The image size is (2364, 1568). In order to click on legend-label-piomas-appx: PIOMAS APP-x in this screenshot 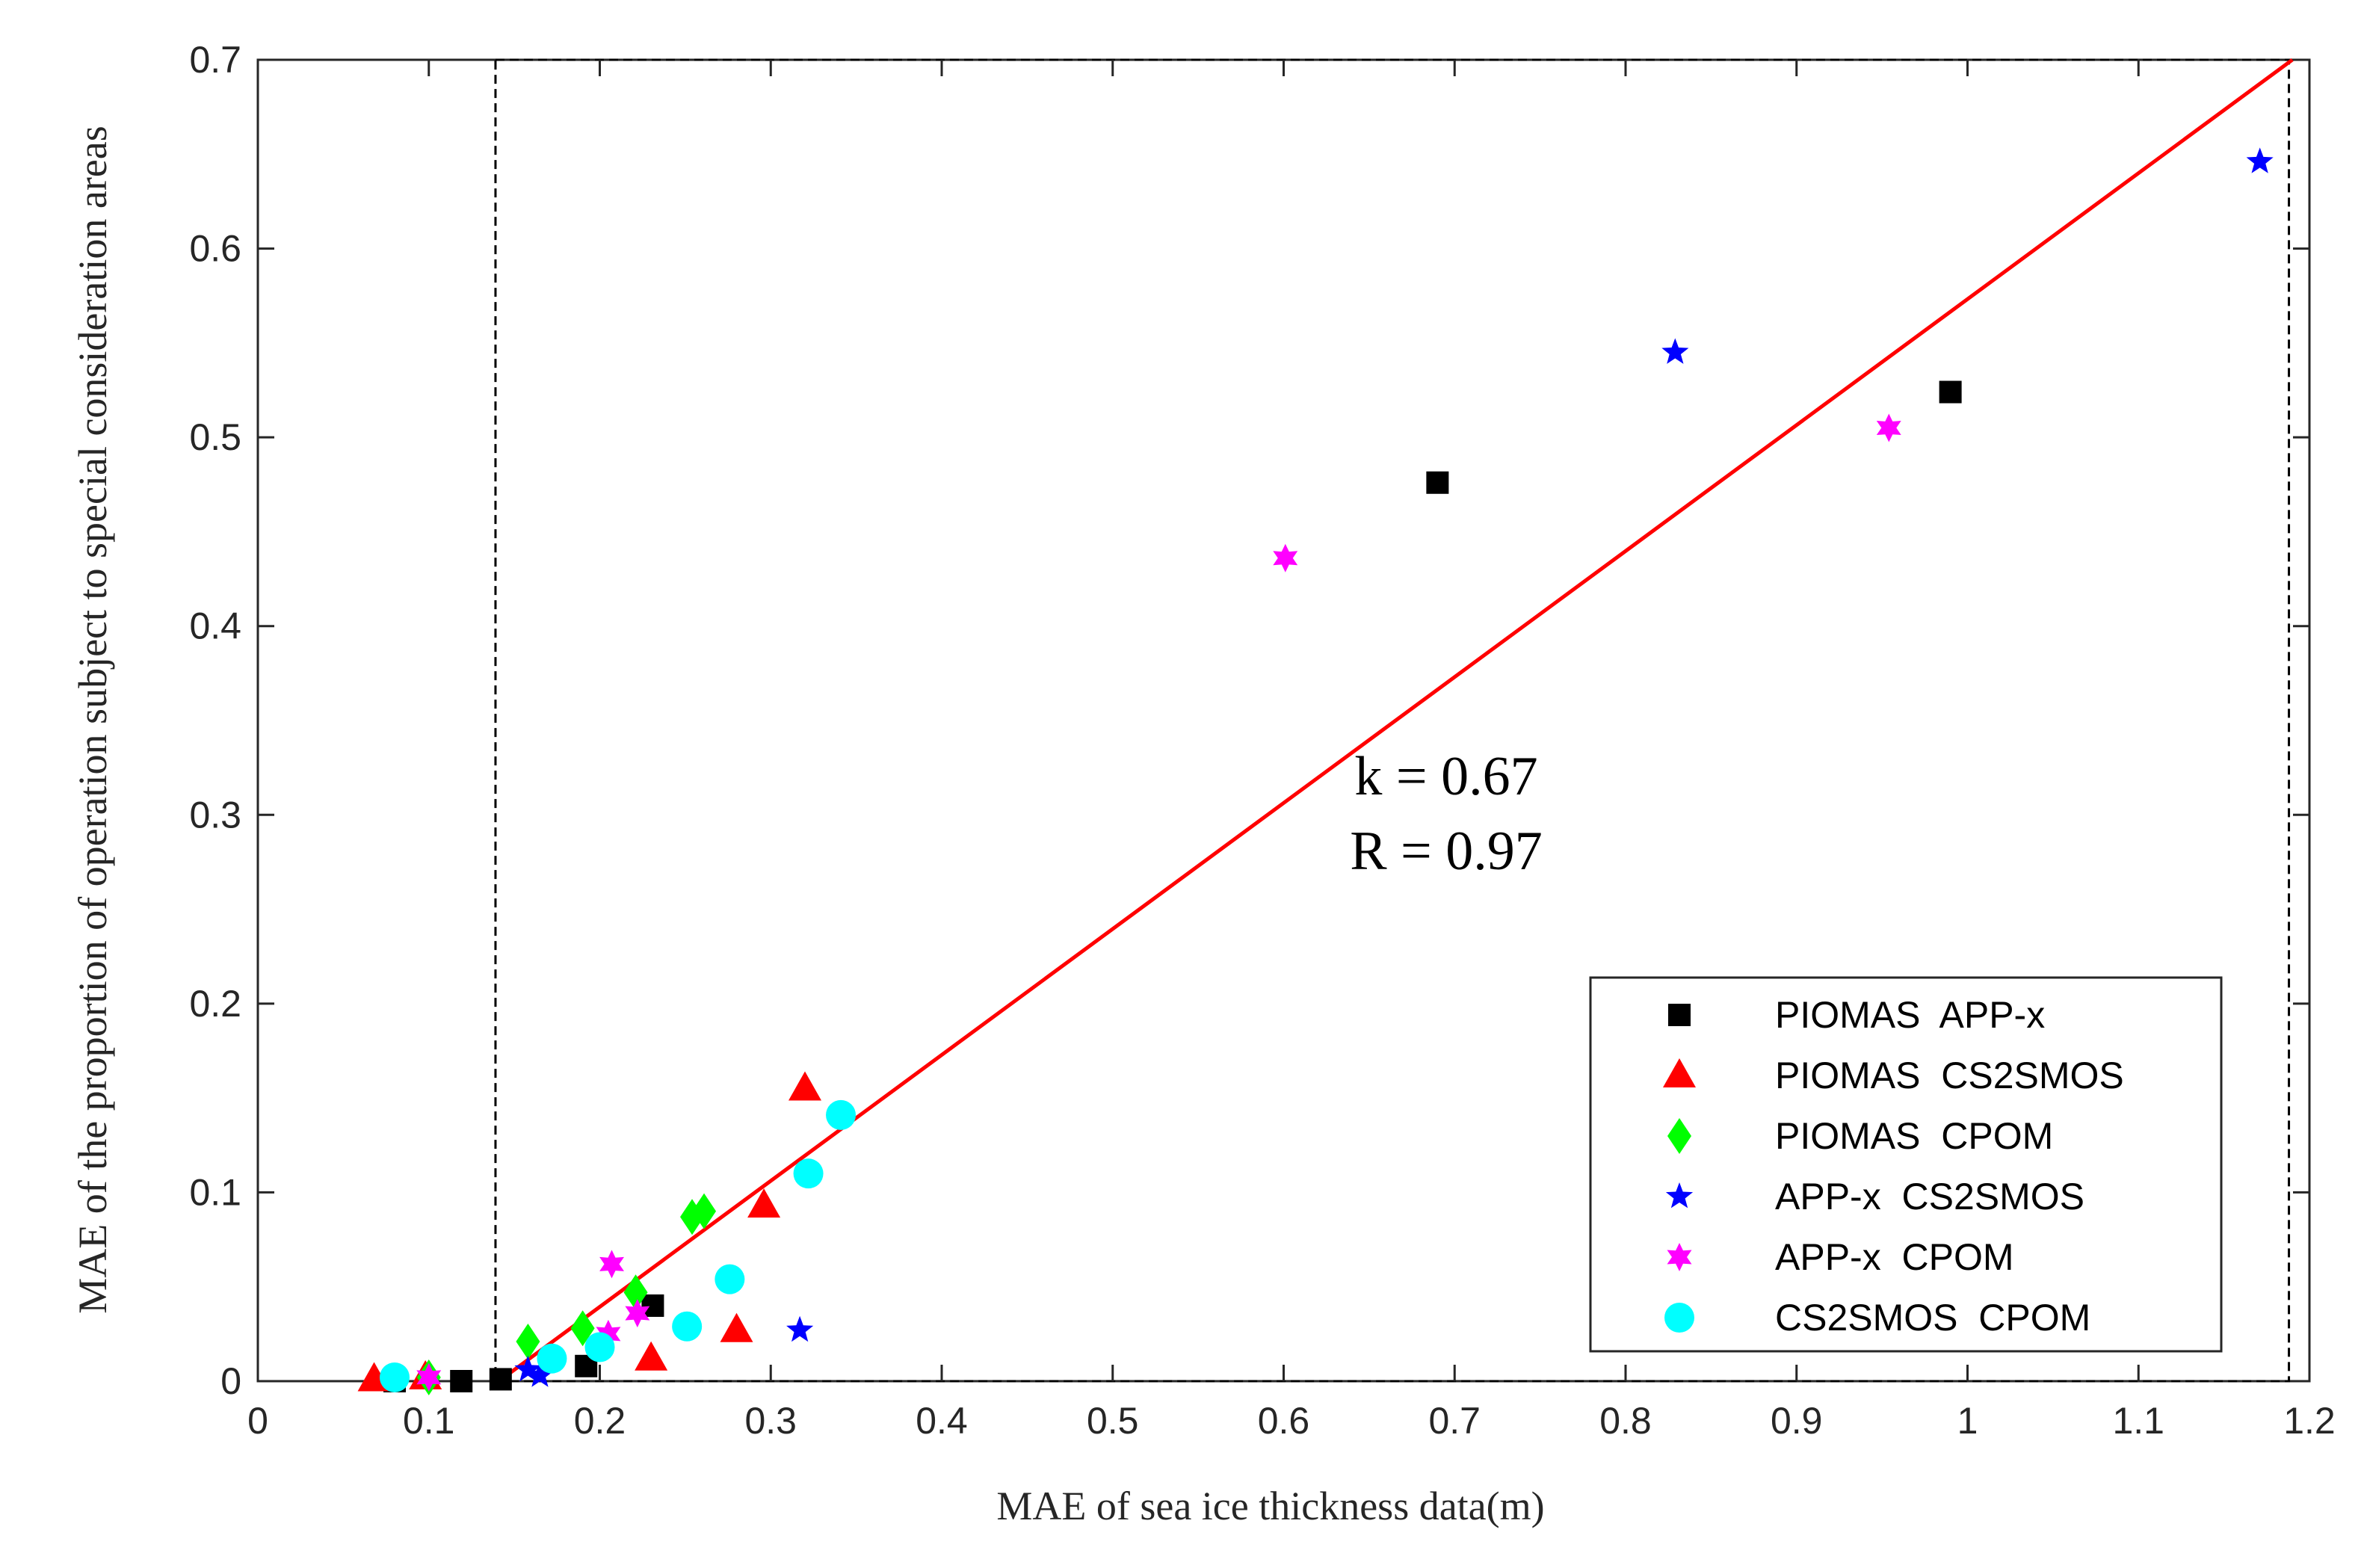, I will do `click(1910, 1015)`.